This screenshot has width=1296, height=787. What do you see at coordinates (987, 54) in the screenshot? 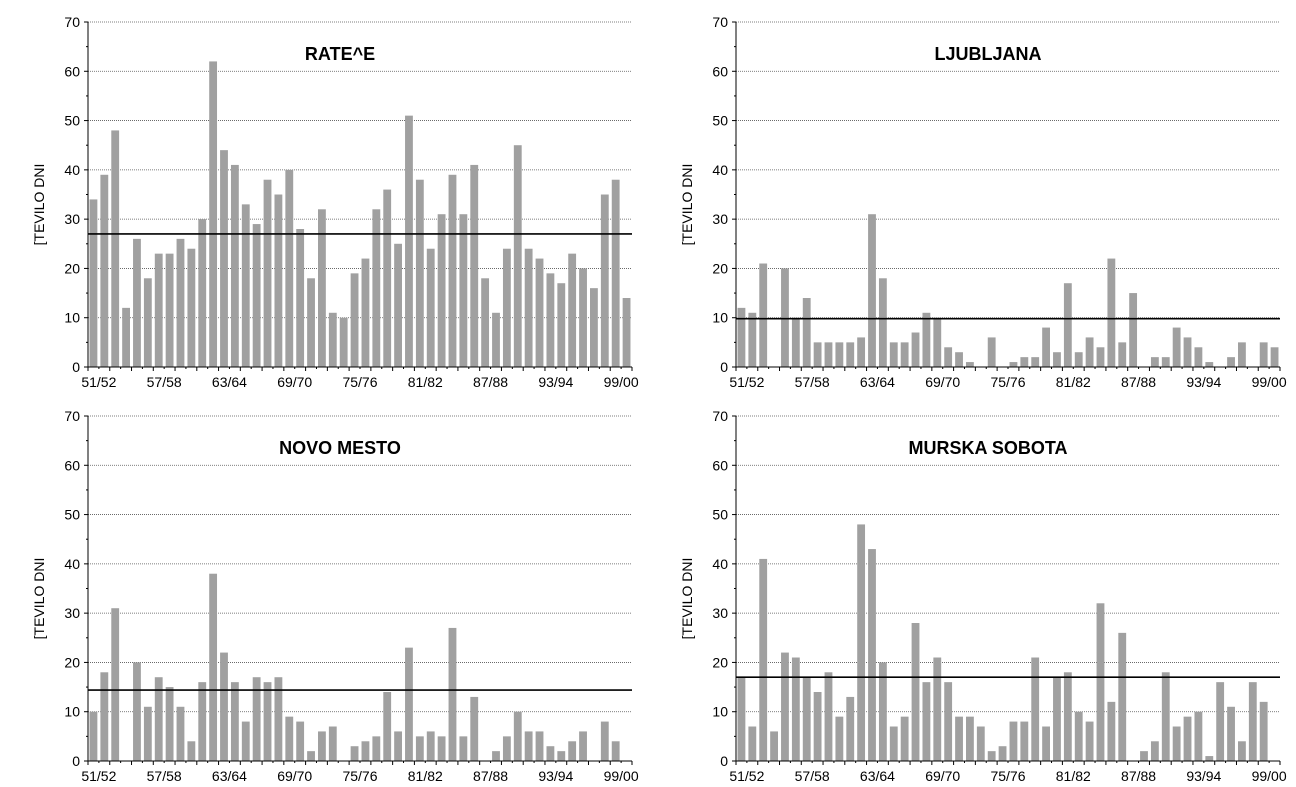
I see `chart-title: LJUBLJANA` at bounding box center [987, 54].